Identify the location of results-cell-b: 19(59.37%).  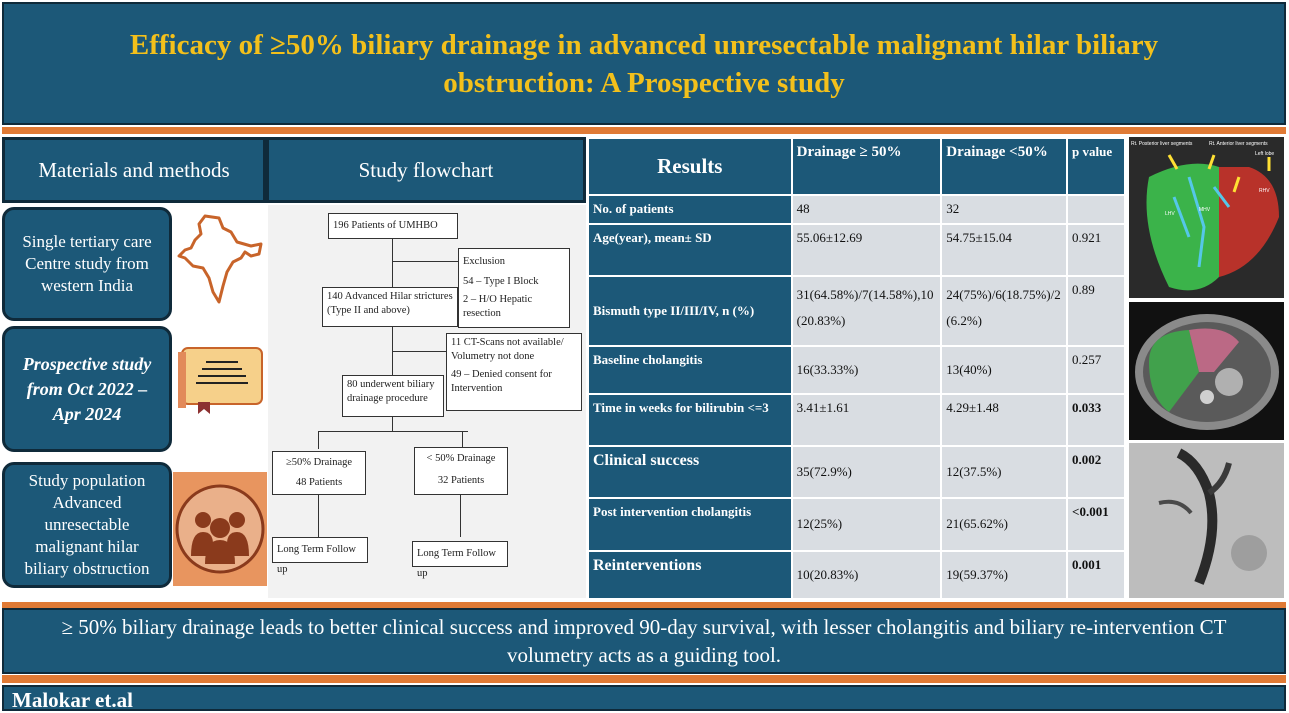
(1004, 575).